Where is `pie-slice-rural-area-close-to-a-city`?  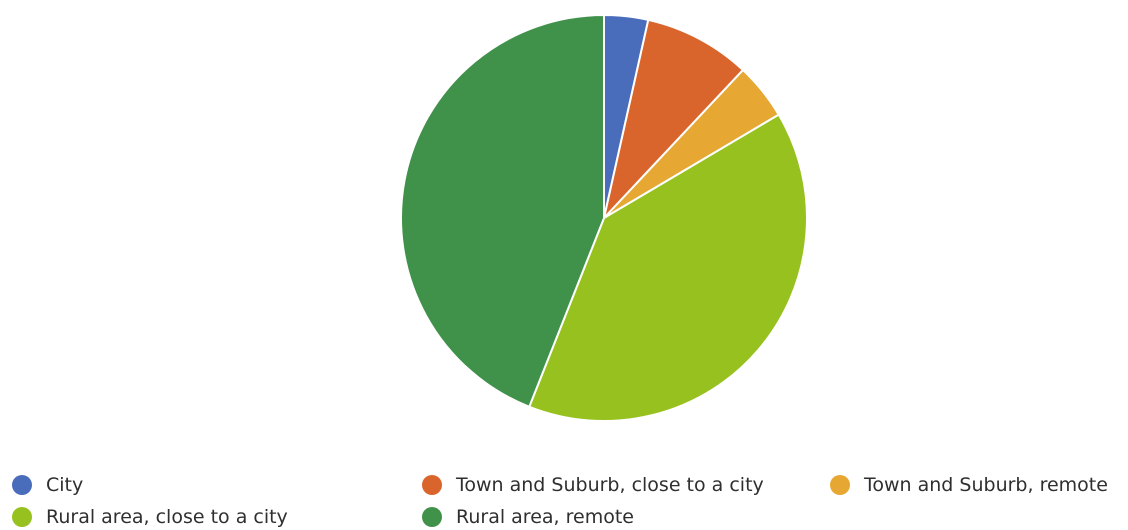
pie-slice-rural-area-close-to-a-city is located at coordinates (668, 267).